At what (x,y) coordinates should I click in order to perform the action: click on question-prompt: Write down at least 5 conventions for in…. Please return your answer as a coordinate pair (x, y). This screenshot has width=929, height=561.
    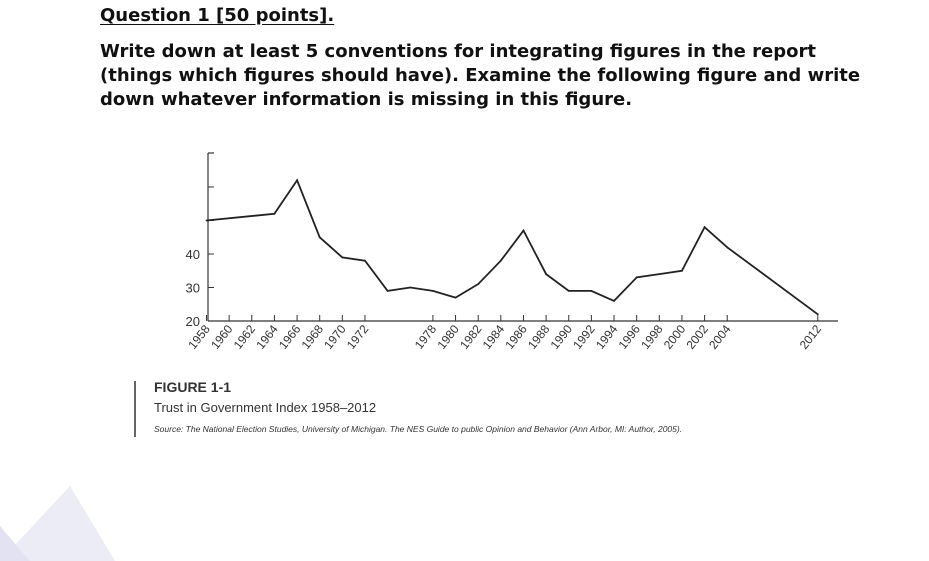
    Looking at the image, I should click on (480, 75).